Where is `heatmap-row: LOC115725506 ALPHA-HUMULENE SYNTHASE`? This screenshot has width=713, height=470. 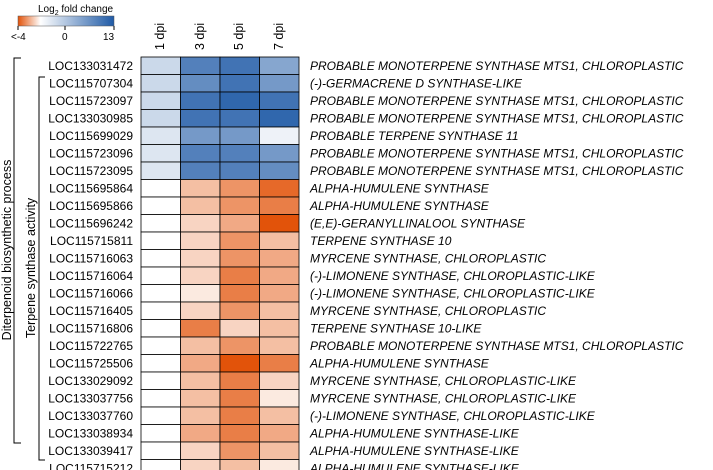 heatmap-row: LOC115725506 ALPHA-HUMULENE SYNTHASE is located at coordinates (269, 363).